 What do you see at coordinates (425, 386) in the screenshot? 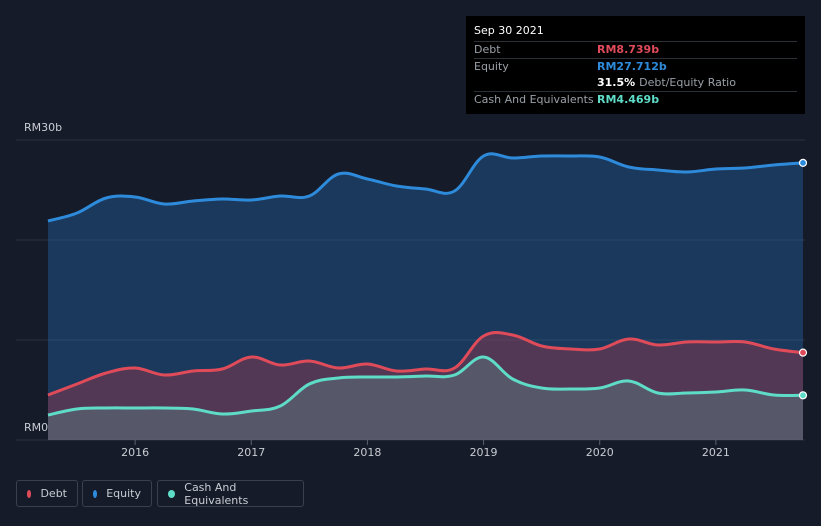
I see `cash-and-equivalents-line` at bounding box center [425, 386].